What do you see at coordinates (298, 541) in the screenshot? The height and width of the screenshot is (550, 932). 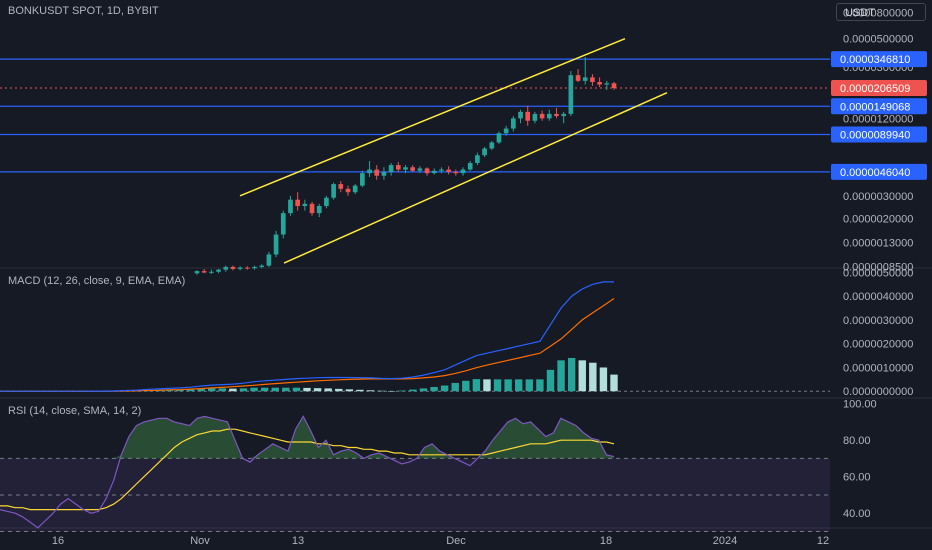 I see `time-axis-label: 13` at bounding box center [298, 541].